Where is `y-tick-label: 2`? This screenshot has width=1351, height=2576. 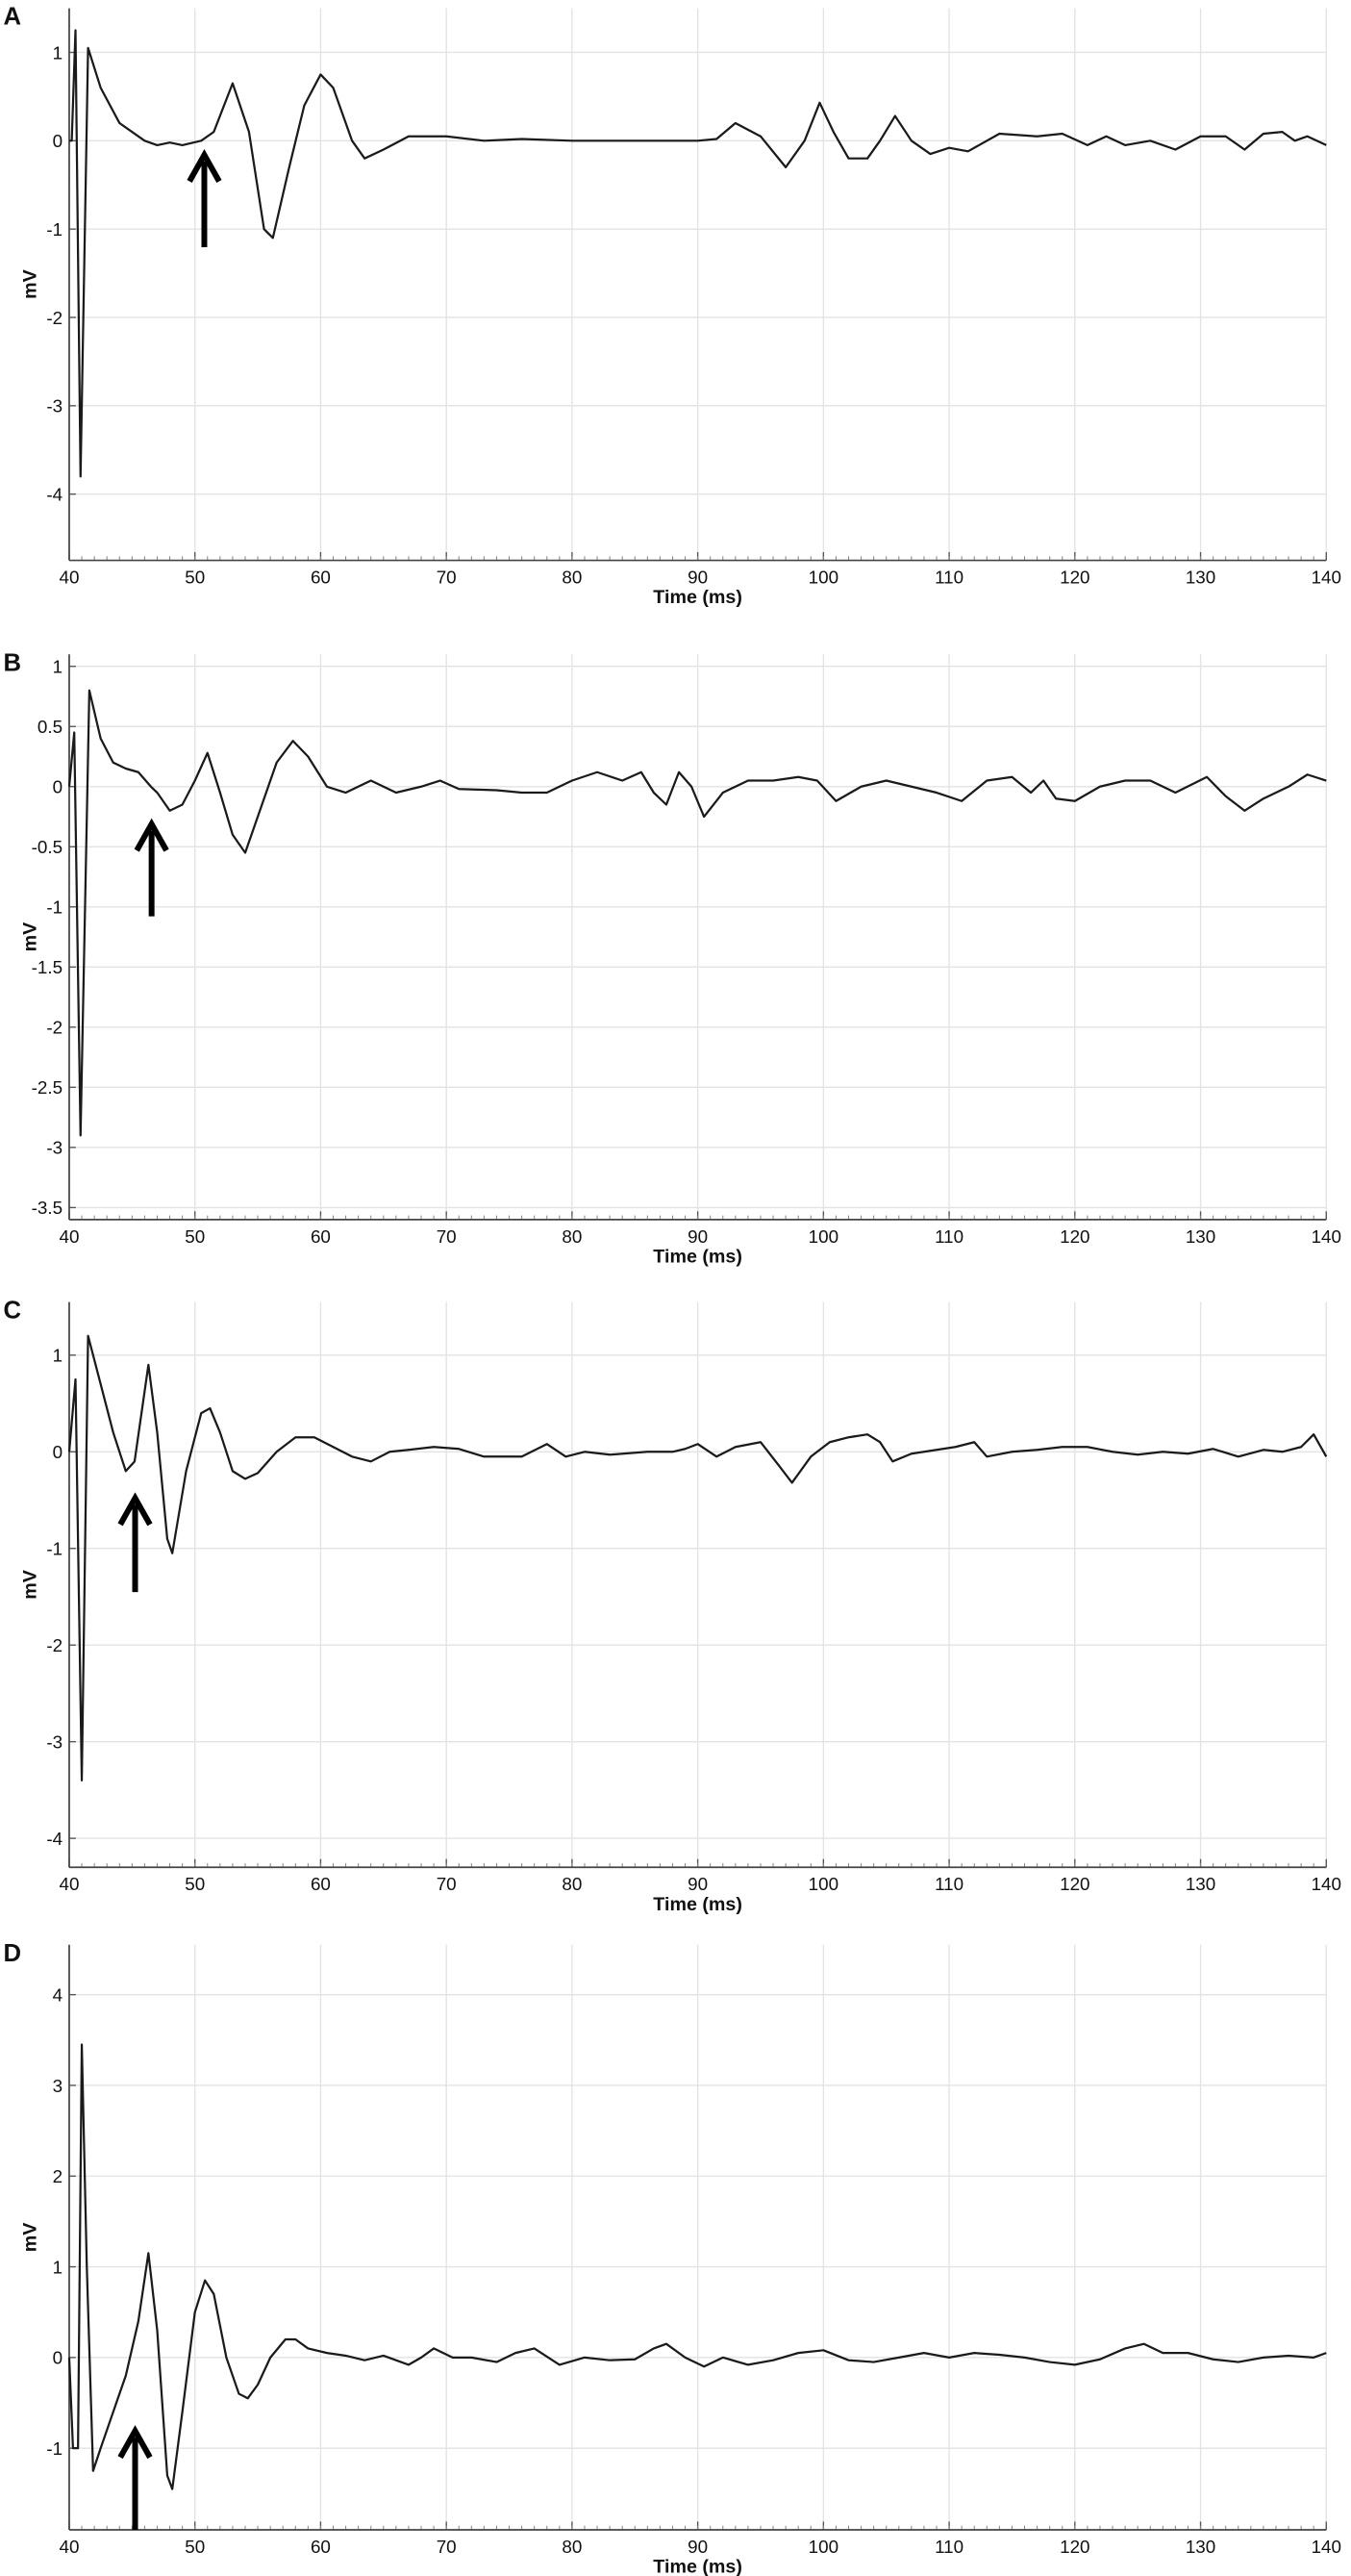 y-tick-label: 2 is located at coordinates (58, 2176).